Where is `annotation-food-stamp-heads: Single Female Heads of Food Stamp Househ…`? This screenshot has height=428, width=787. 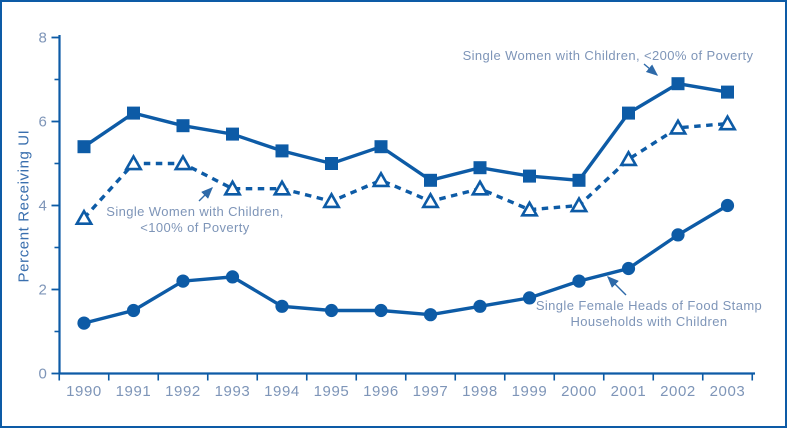
annotation-food-stamp-heads: Single Female Heads of Food Stamp Househ… is located at coordinates (649, 314).